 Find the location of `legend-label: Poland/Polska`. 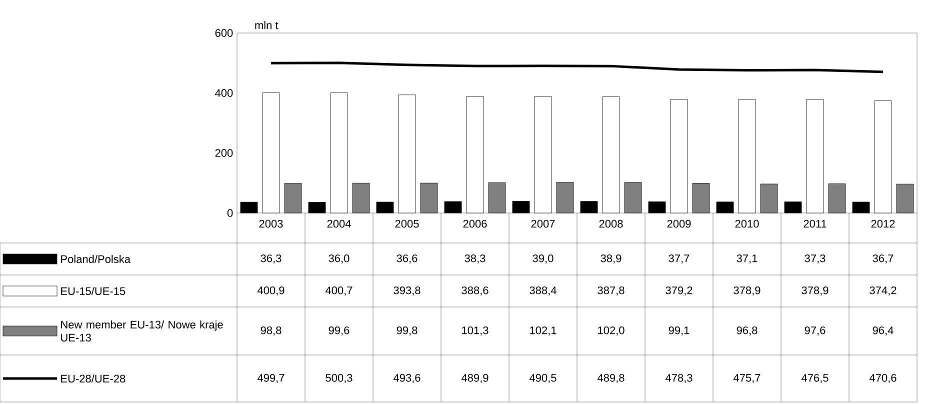

legend-label: Poland/Polska is located at coordinates (96, 259).